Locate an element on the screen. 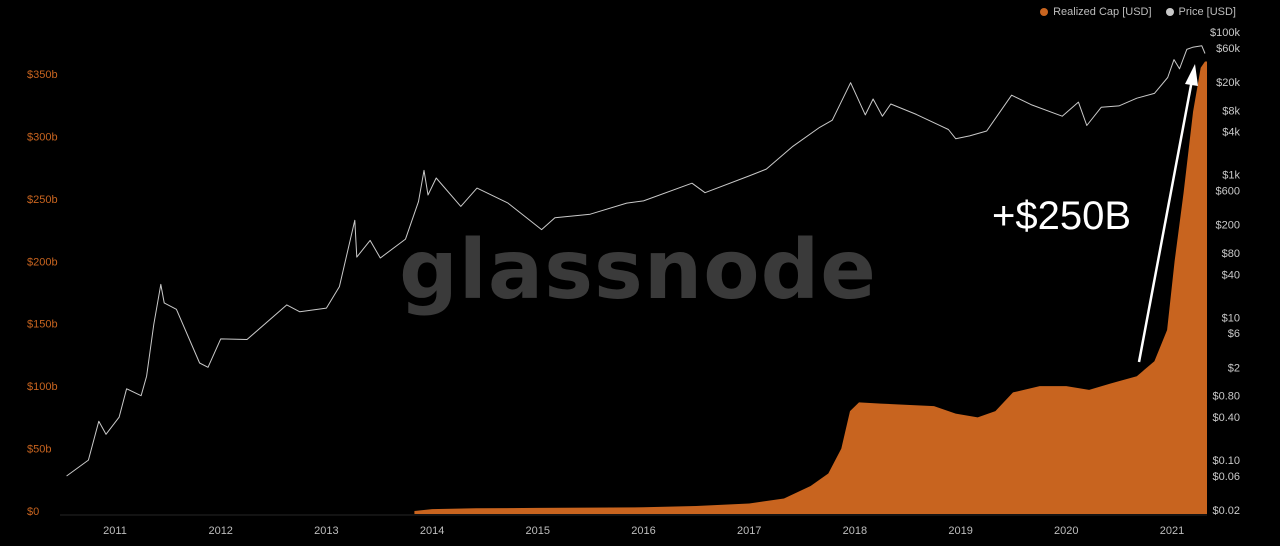 The width and height of the screenshot is (1280, 546). right-axis-tick-label: $0.10 is located at coordinates (1226, 461).